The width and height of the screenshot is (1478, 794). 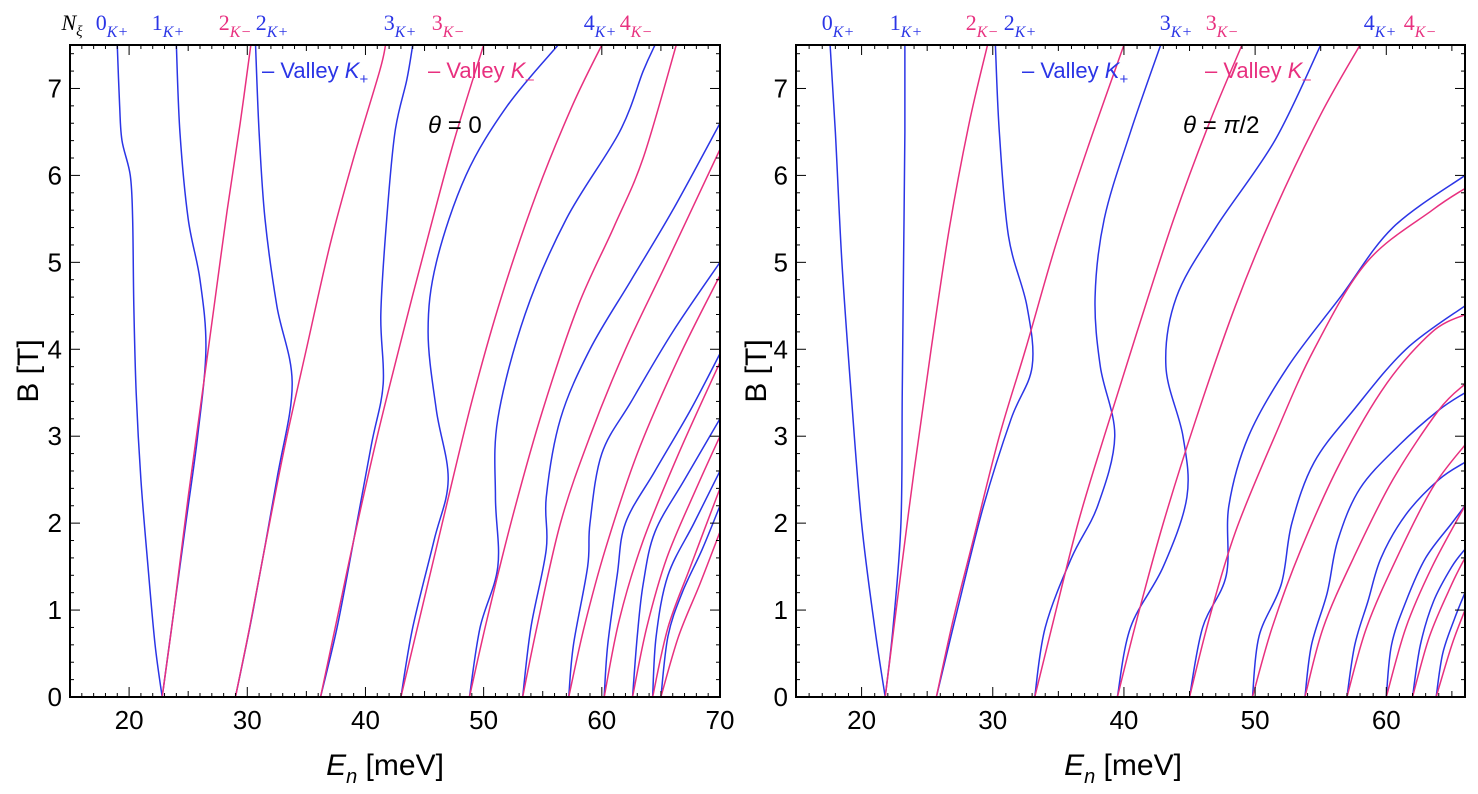 What do you see at coordinates (1386, 720) in the screenshot?
I see `x-tick-label: 60` at bounding box center [1386, 720].